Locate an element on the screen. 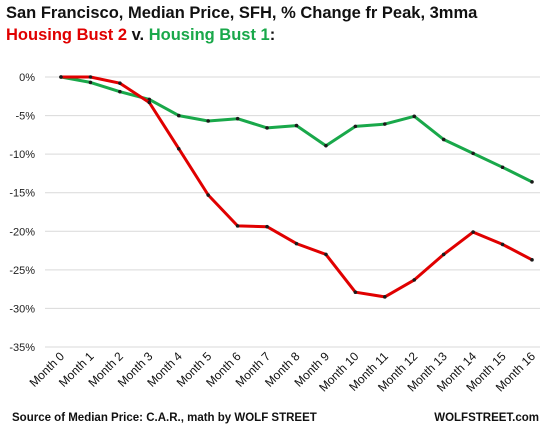 The height and width of the screenshot is (432, 547). subtitle-series-1: Housing Bust 1 is located at coordinates (209, 35).